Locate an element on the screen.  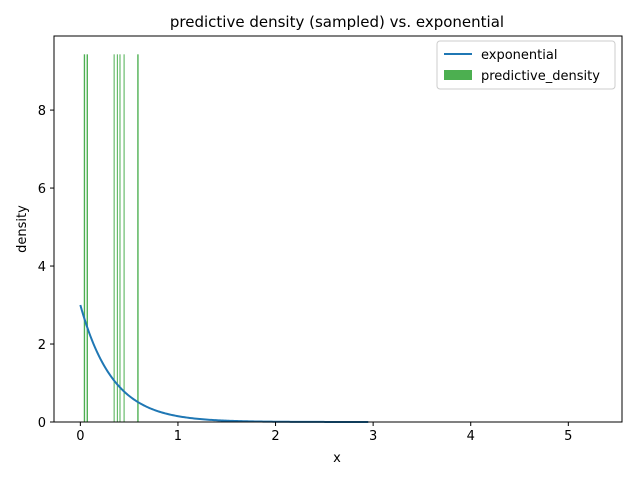
x-ticks: 0 1 2 3 4 5 is located at coordinates (324, 433).